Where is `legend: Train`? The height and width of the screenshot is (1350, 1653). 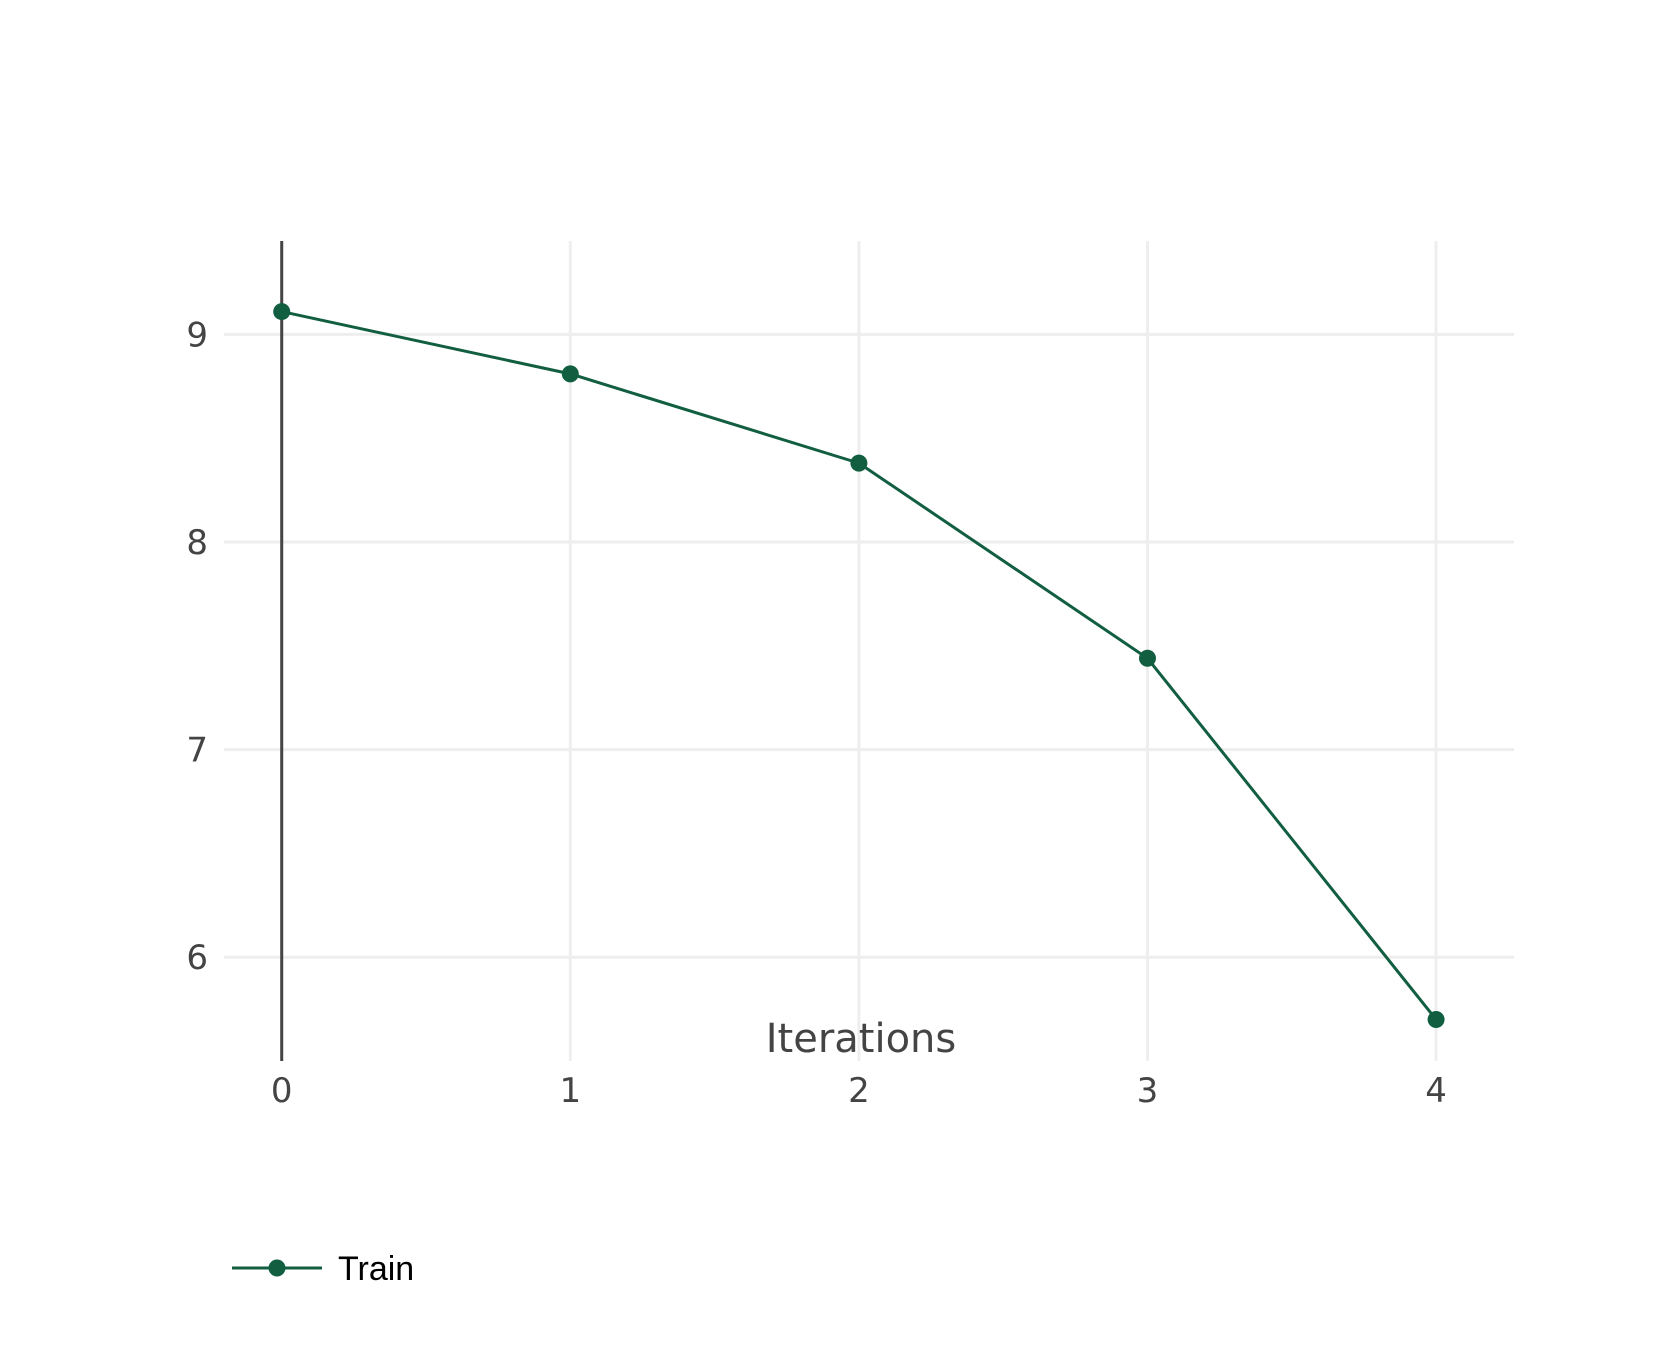
legend: Train is located at coordinates (323, 1269).